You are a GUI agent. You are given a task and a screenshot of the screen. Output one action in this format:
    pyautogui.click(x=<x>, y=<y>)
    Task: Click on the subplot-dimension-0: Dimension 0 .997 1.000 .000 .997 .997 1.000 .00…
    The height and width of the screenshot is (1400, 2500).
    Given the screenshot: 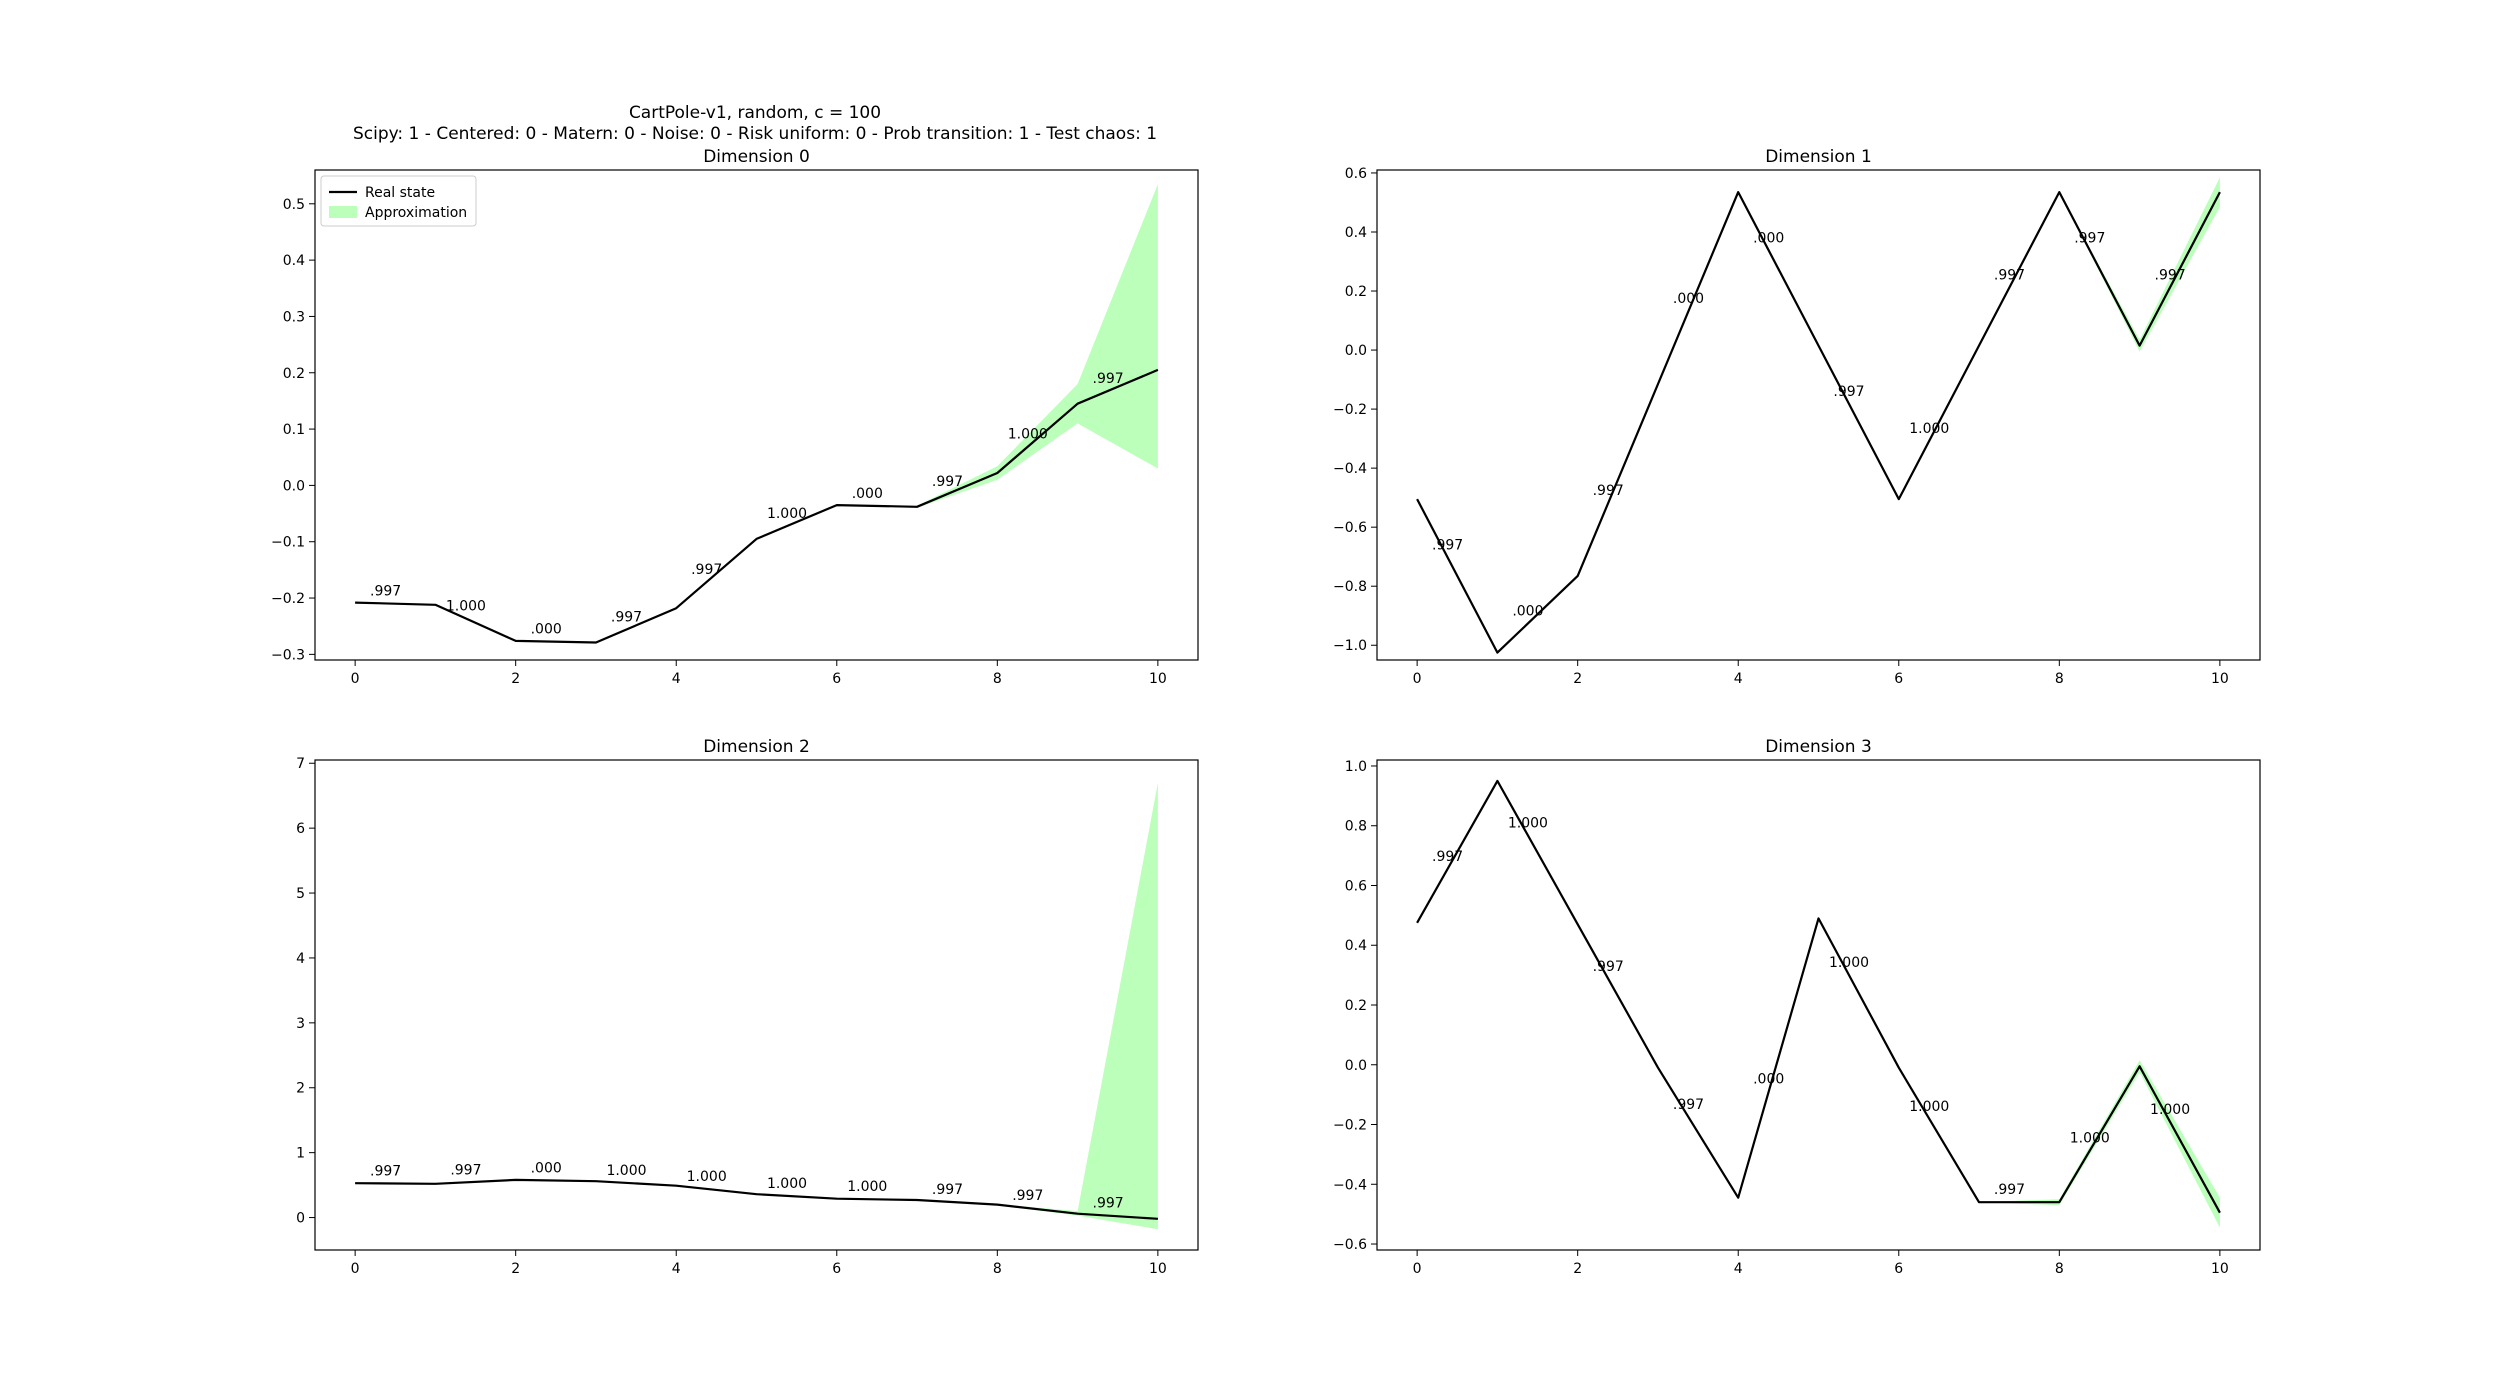 What is the action you would take?
    pyautogui.click(x=735, y=417)
    